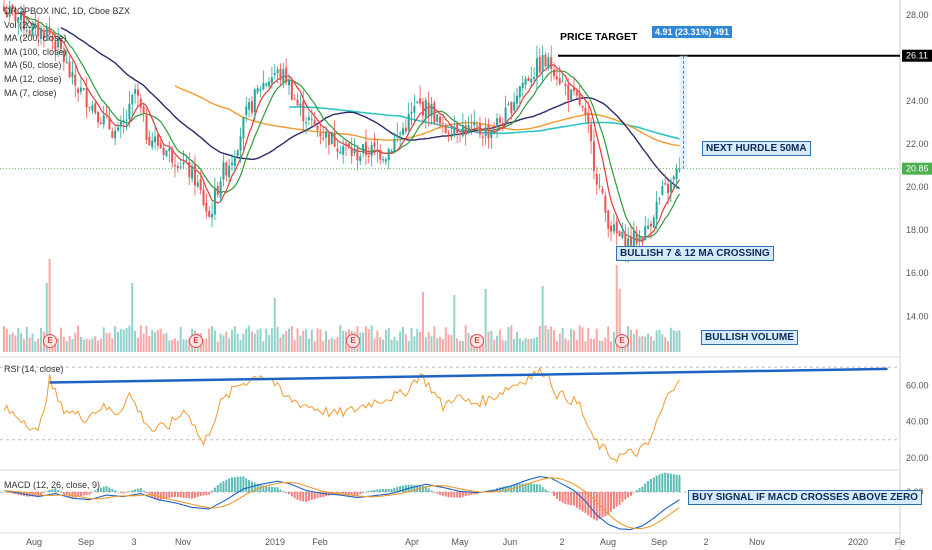 The height and width of the screenshot is (550, 932). Describe the element at coordinates (33, 78) in the screenshot. I see `legend-ma12: MA (12, close)` at that location.